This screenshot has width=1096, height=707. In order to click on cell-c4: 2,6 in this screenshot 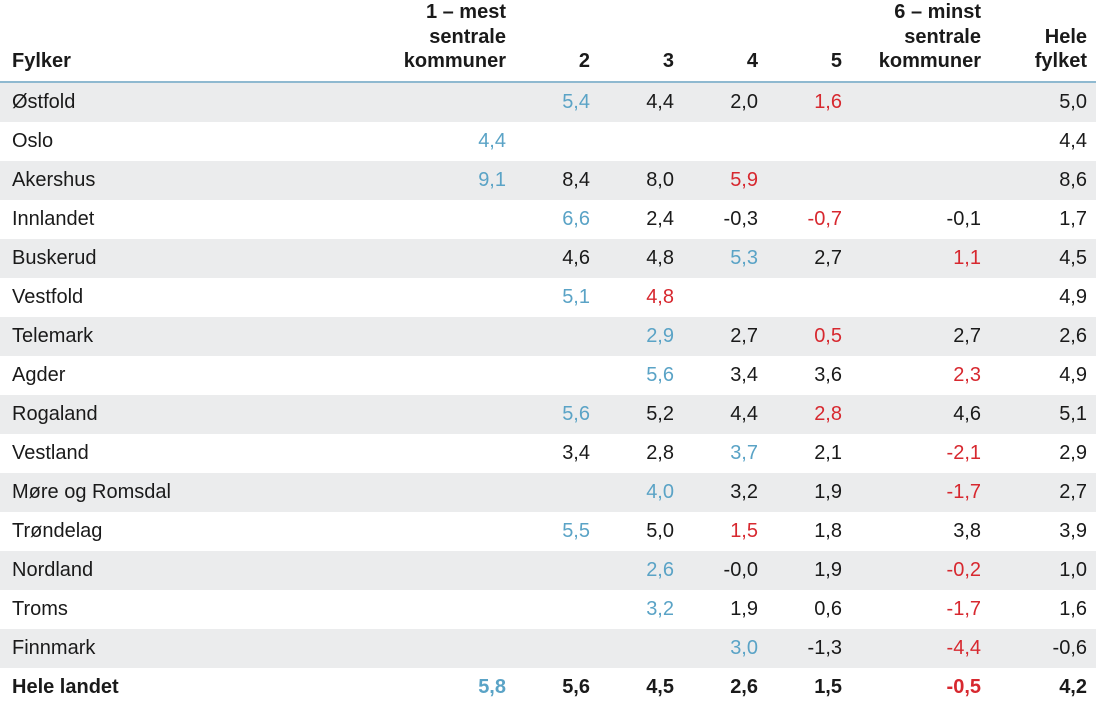, I will do `click(725, 687)`.